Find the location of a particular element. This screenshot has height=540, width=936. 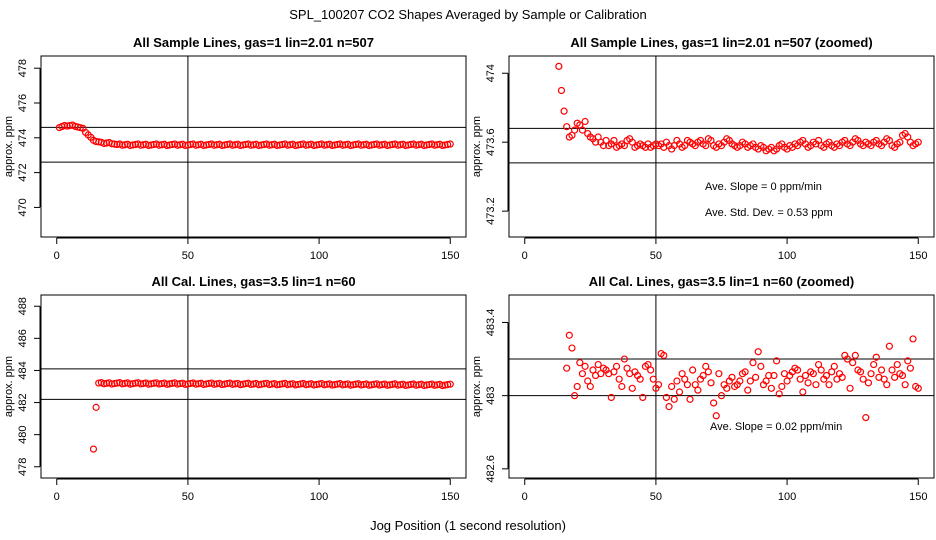

annotation-text: Ave. Std. Dev. = 0.53 ppm is located at coordinates (769, 213).